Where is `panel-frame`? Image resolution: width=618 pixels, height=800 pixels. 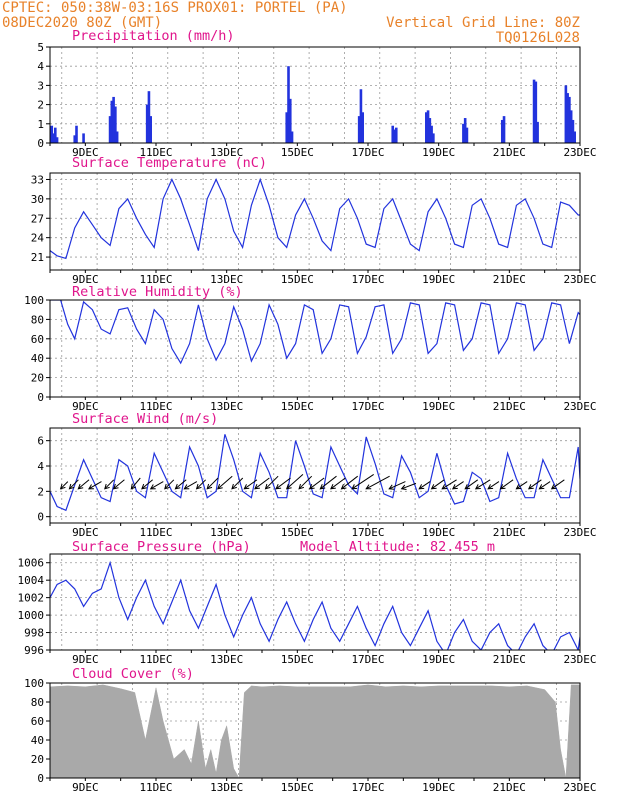
panel-frame is located at coordinates (315, 602).